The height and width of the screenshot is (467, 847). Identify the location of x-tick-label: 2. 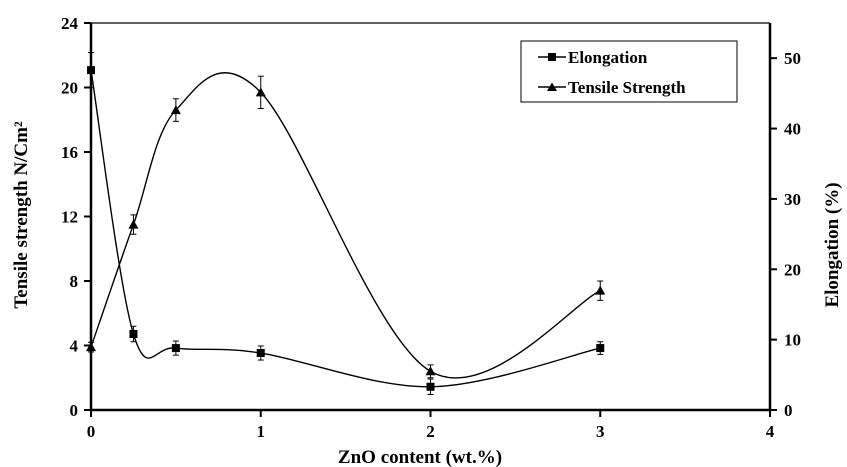
(430, 431).